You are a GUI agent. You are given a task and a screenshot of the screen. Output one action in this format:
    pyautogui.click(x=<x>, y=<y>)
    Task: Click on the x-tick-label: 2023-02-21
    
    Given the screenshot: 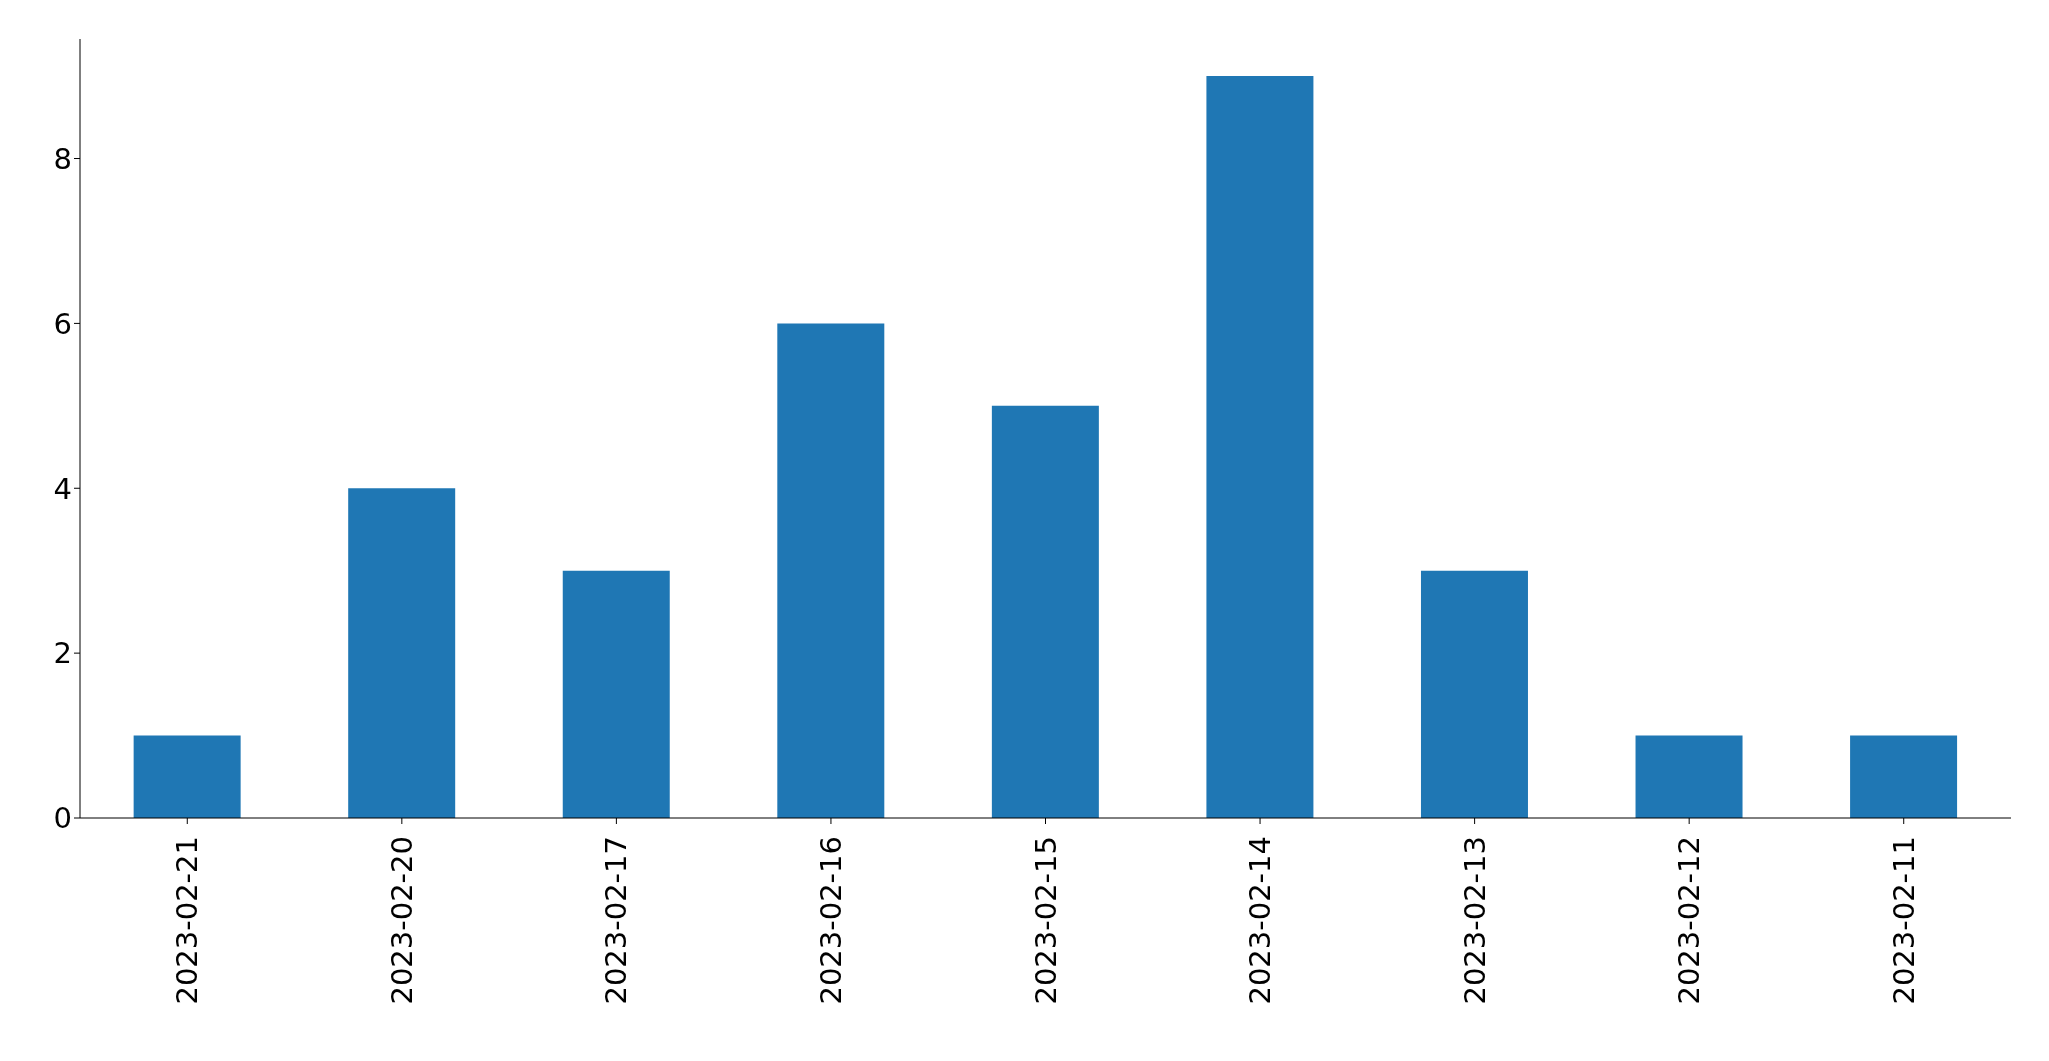 What is the action you would take?
    pyautogui.click(x=187, y=920)
    